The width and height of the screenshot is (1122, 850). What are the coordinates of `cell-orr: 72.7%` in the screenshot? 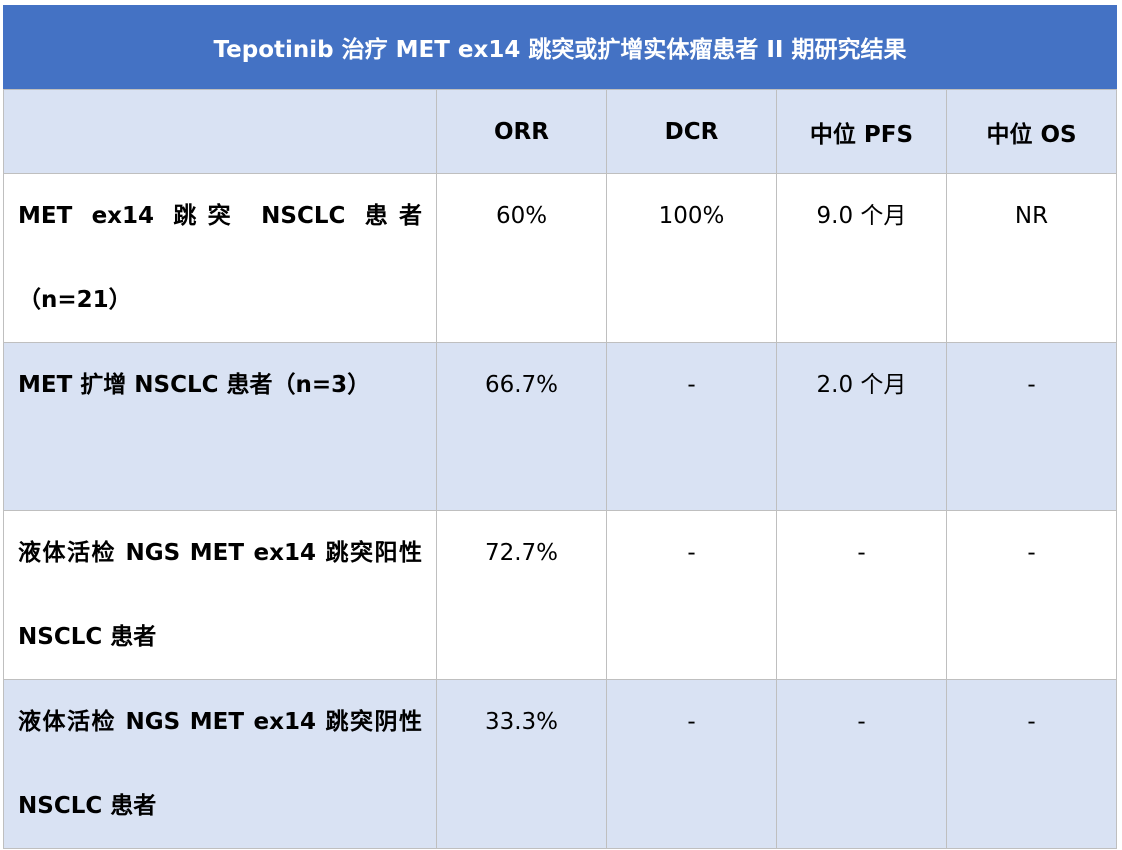 It's located at (521, 595).